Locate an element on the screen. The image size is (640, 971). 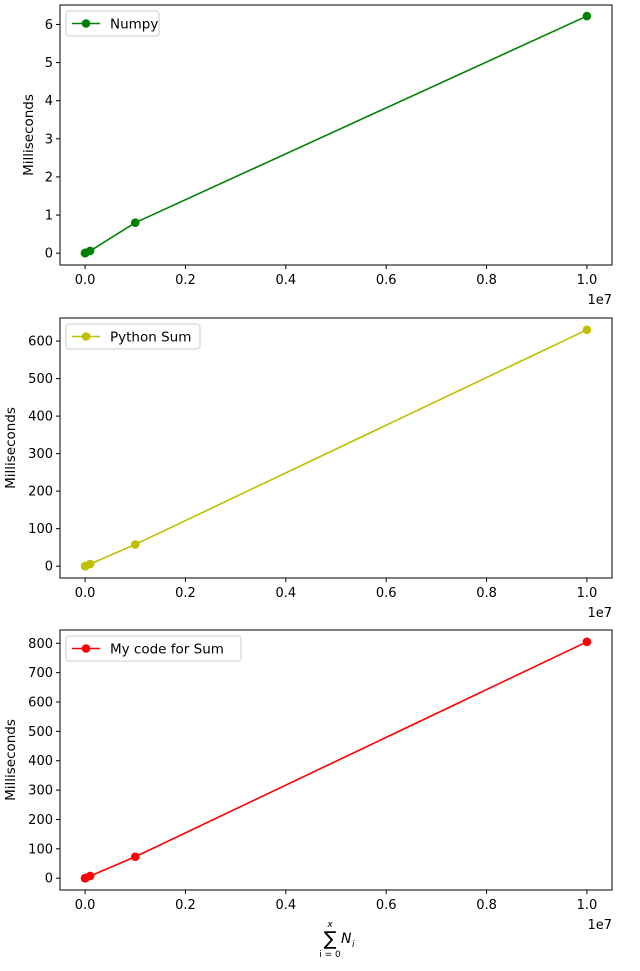
y-tick-label: 700 is located at coordinates (40, 673).